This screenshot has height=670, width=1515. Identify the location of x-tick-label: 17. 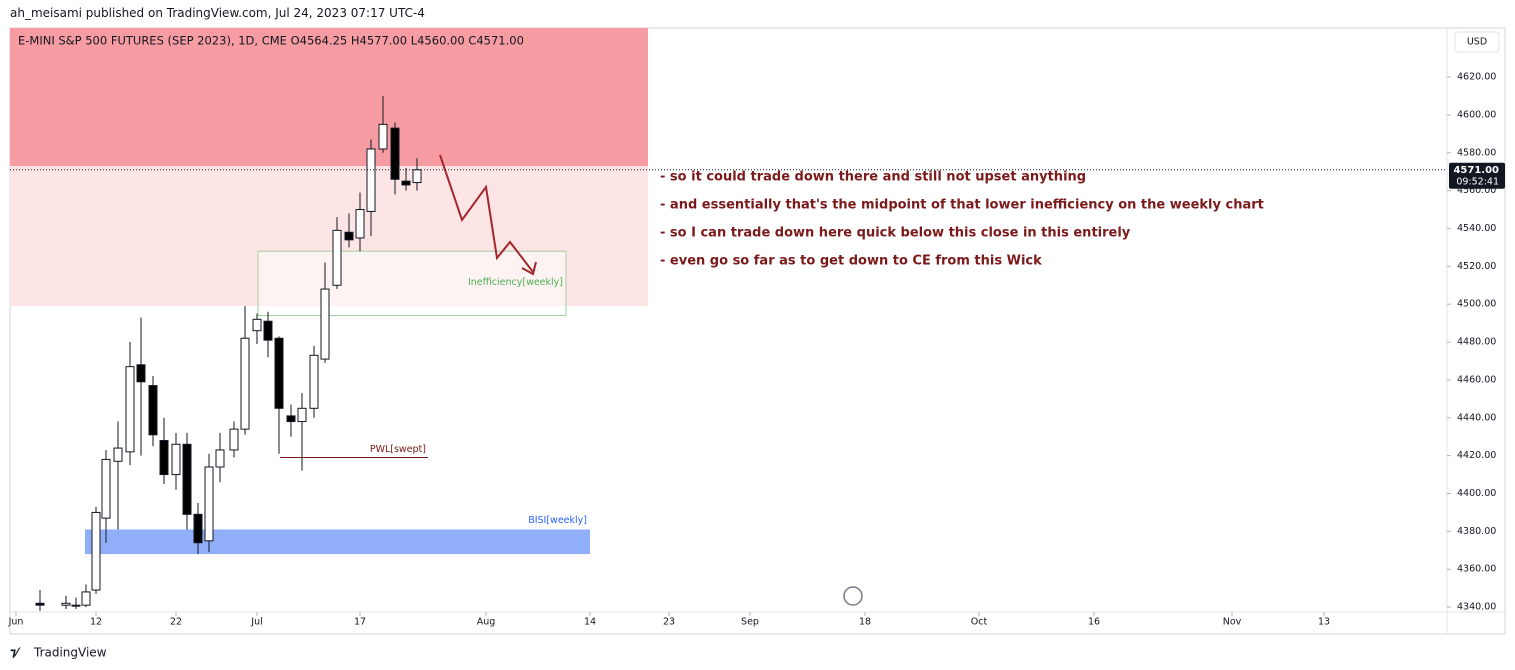
(360, 622).